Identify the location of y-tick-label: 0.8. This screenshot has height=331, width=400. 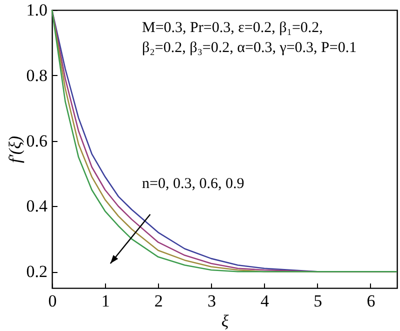
(37, 75).